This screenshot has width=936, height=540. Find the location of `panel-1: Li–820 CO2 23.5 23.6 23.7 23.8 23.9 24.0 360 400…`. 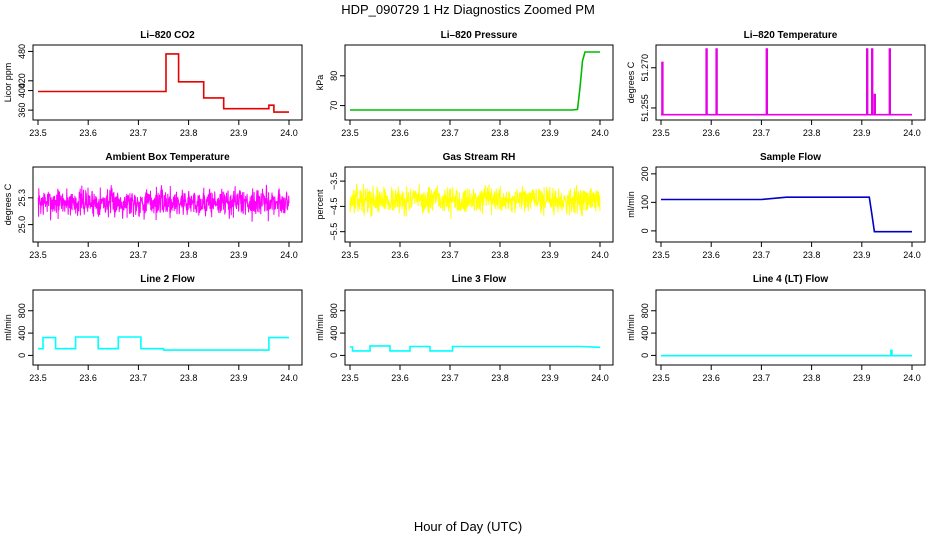

panel-1: Li–820 CO2 23.5 23.6 23.7 23.8 23.9 24.0 360 400… is located at coordinates (153, 84).